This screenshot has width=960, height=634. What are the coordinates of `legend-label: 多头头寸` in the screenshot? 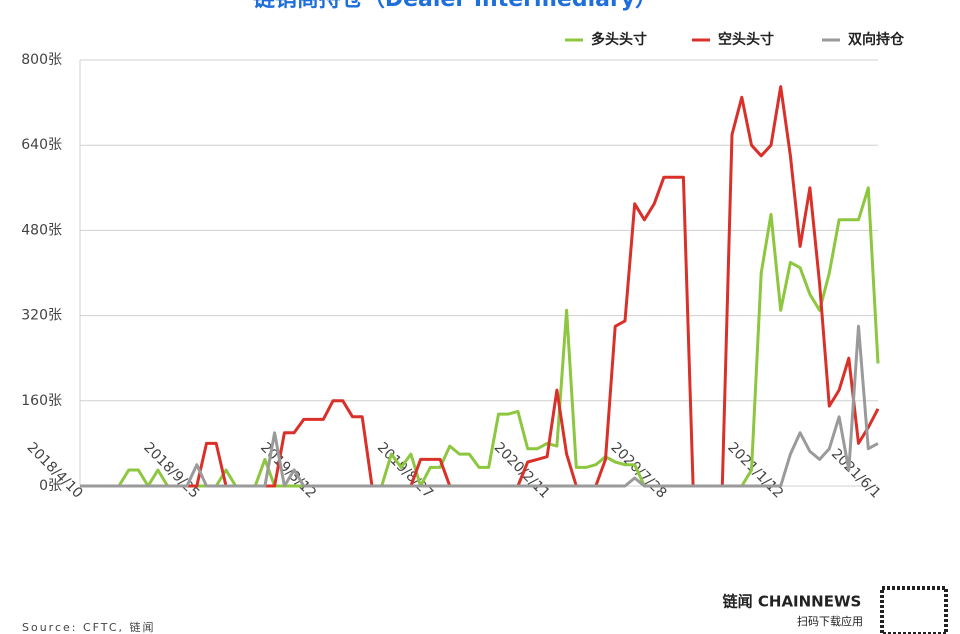 It's located at (619, 39).